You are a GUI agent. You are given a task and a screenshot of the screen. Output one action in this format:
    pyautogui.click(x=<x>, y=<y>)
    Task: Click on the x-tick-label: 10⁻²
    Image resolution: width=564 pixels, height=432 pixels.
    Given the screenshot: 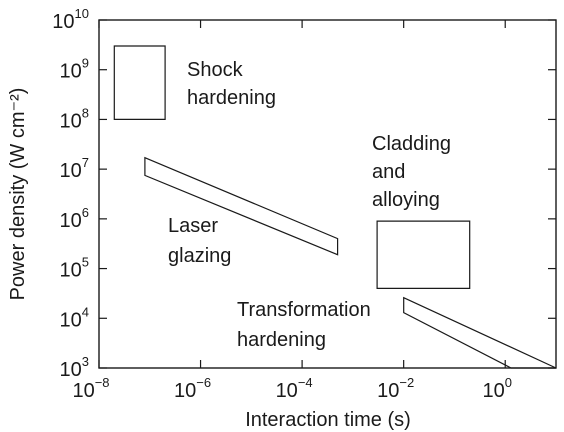 What is the action you would take?
    pyautogui.click(x=395, y=388)
    